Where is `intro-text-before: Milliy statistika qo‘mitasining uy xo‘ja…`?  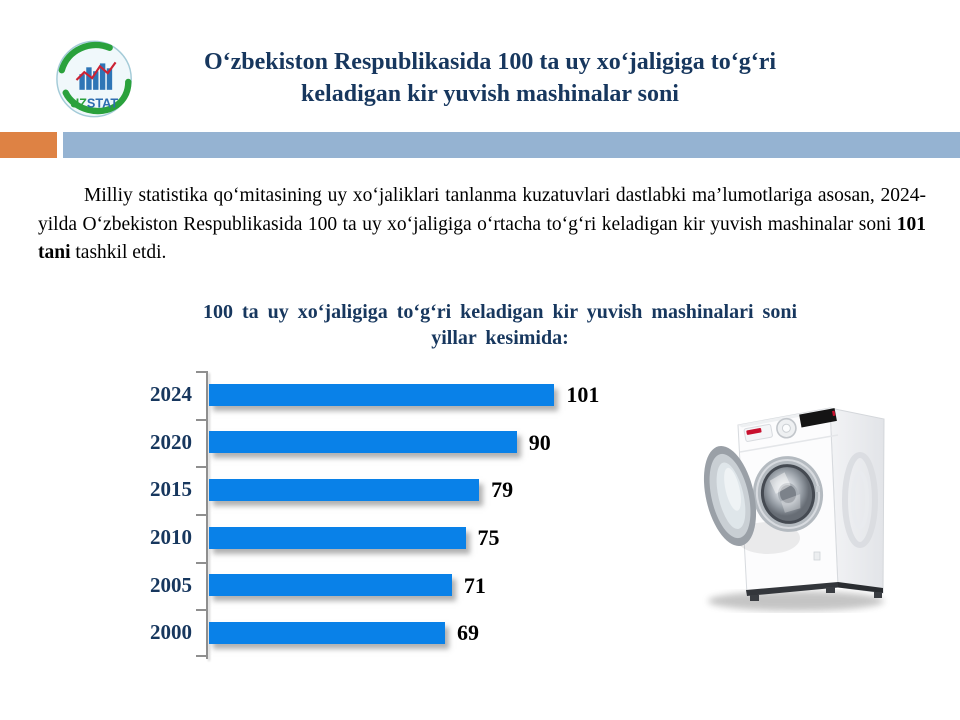 intro-text-before: Milliy statistika qo‘mitasining uy xo‘ja… is located at coordinates (482, 210).